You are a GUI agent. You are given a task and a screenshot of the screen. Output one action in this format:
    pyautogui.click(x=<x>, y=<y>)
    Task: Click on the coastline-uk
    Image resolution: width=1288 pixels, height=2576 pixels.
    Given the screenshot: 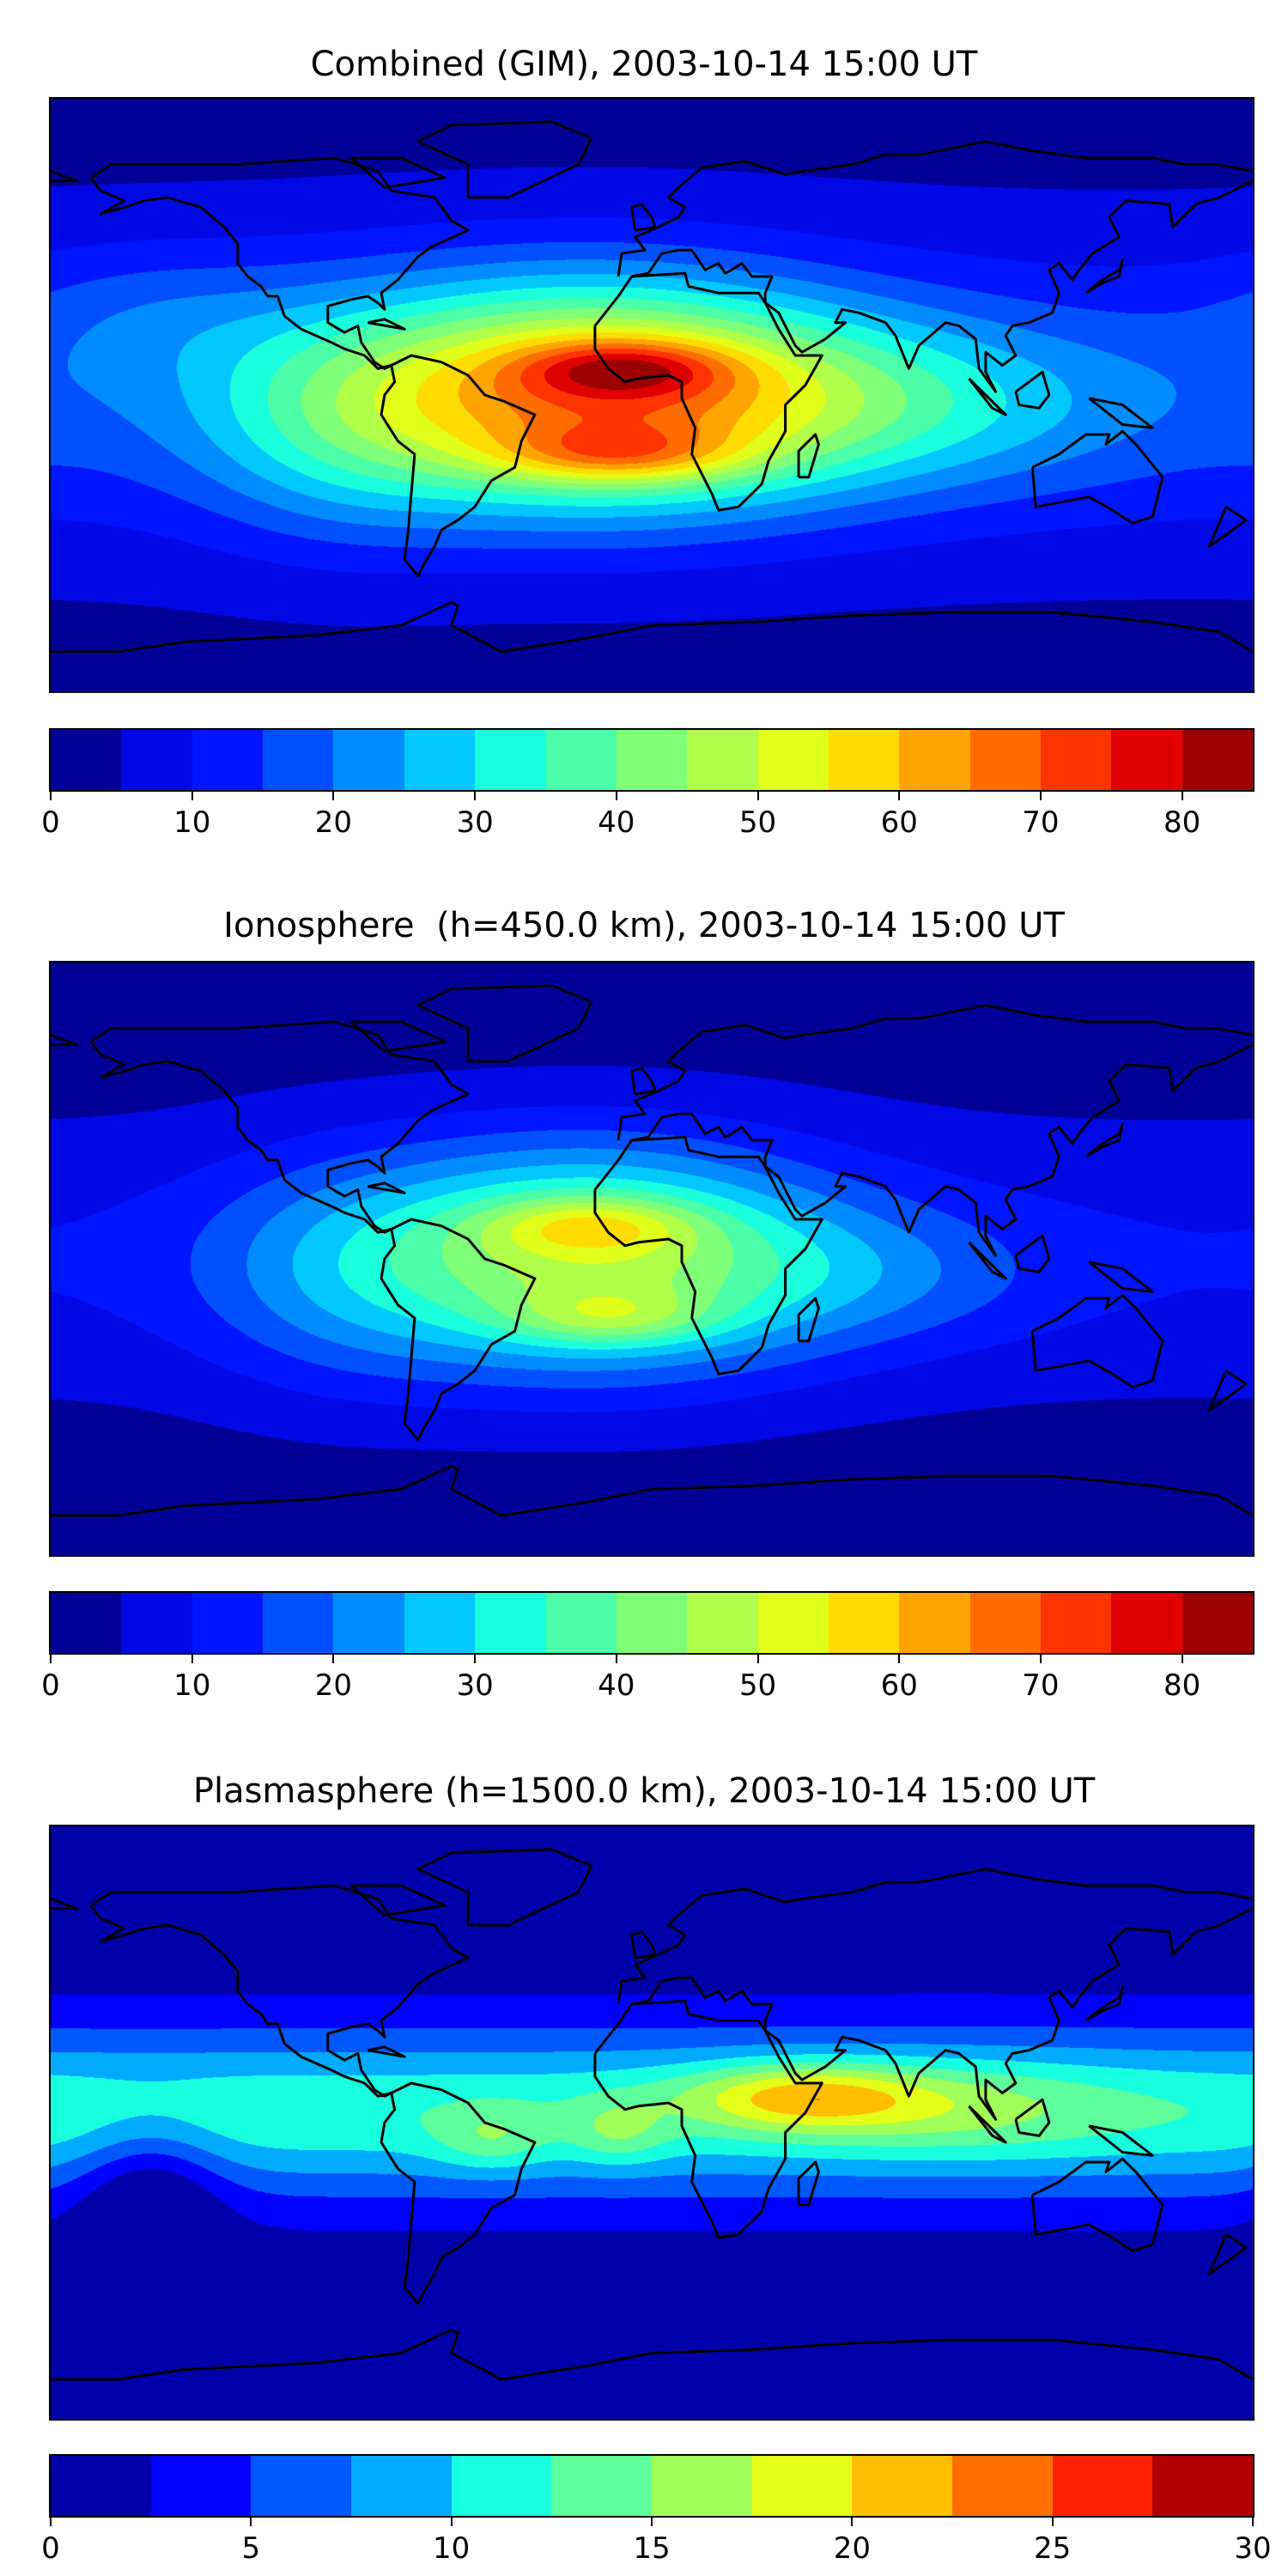 What is the action you would take?
    pyautogui.click(x=643, y=218)
    